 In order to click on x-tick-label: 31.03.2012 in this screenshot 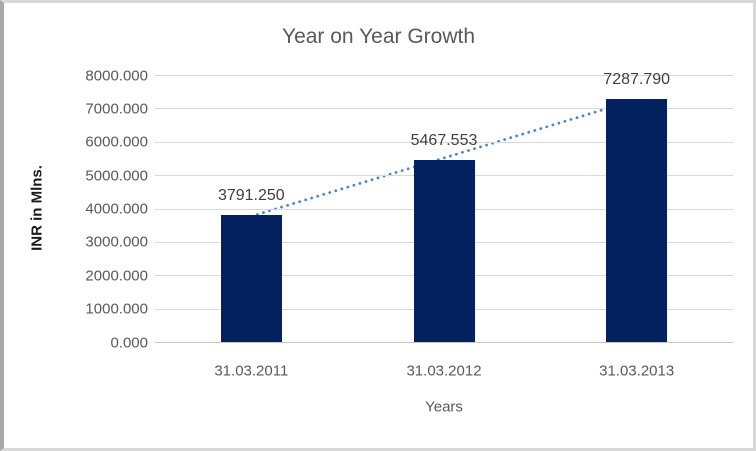, I will do `click(444, 371)`.